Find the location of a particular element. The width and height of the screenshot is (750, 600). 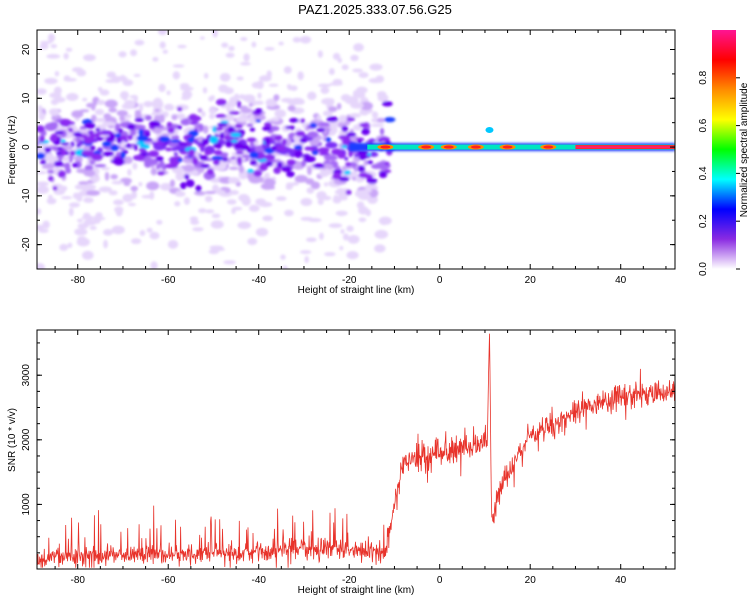

figure-title: PAZ1.2025.333.07.56.G25 is located at coordinates (375, 9).